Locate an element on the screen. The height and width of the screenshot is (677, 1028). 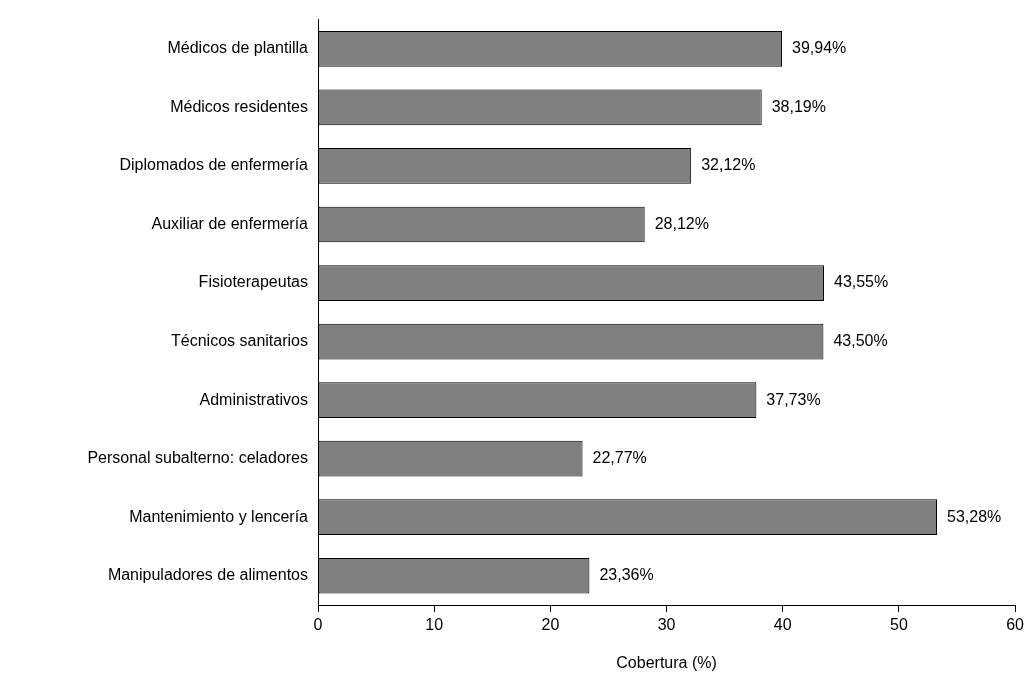
data-label: 38,19% is located at coordinates (798, 106).